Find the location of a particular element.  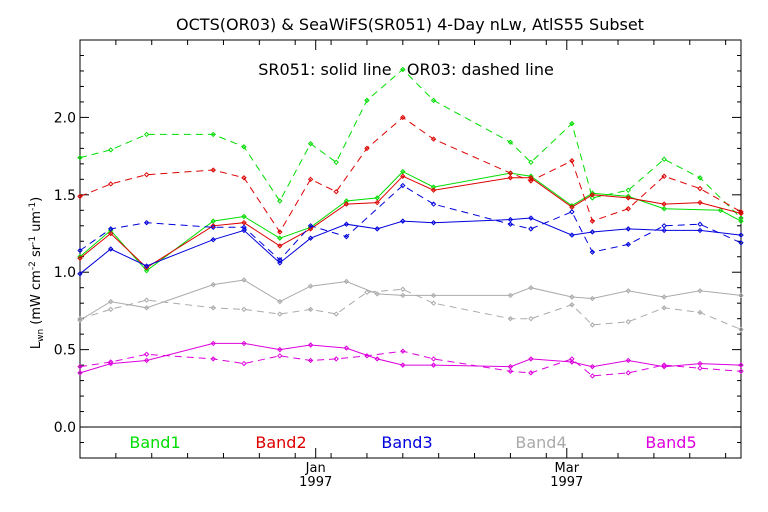

y-axis-label-units-end: um is located at coordinates (36, 223).